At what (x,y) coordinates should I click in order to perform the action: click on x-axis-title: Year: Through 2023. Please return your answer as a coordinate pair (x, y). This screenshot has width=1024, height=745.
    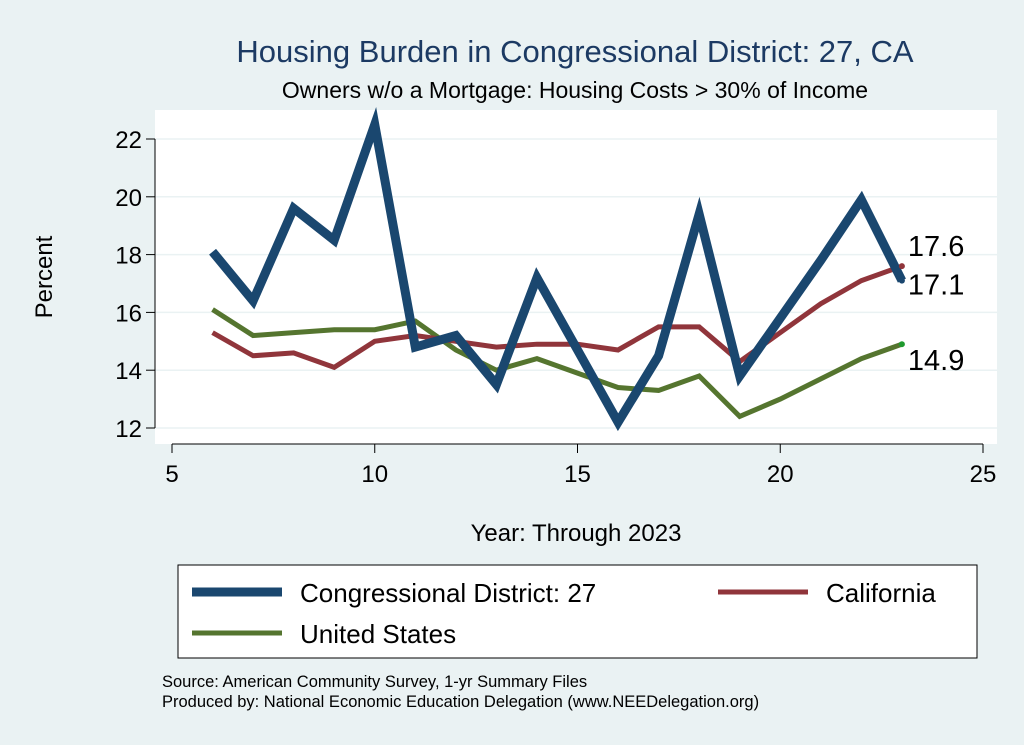
    Looking at the image, I should click on (576, 533).